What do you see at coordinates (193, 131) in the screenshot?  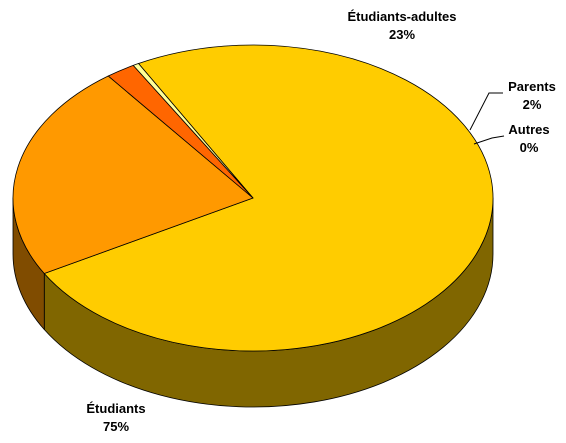 I see `pie-slice-autres` at bounding box center [193, 131].